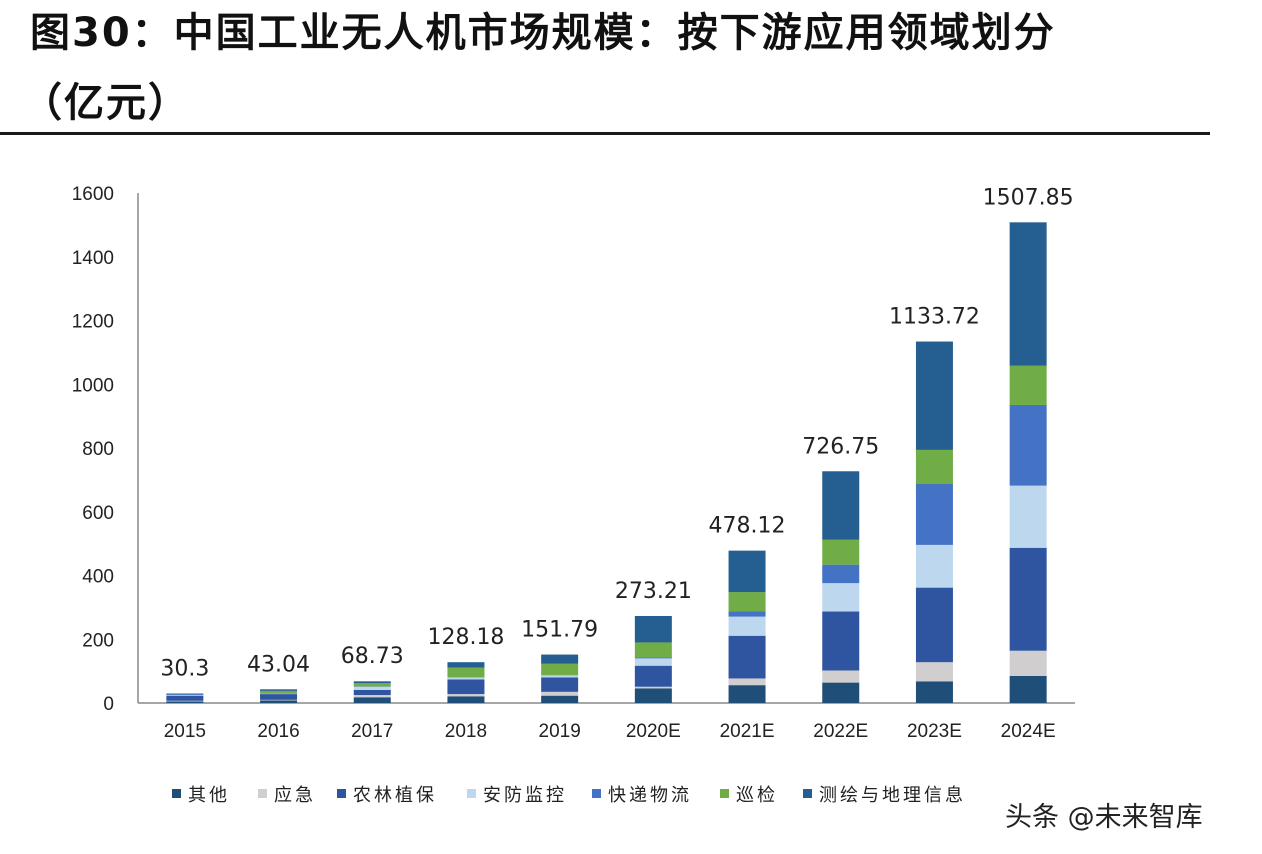  I want to click on legend-label: 快递物流, so click(650, 795).